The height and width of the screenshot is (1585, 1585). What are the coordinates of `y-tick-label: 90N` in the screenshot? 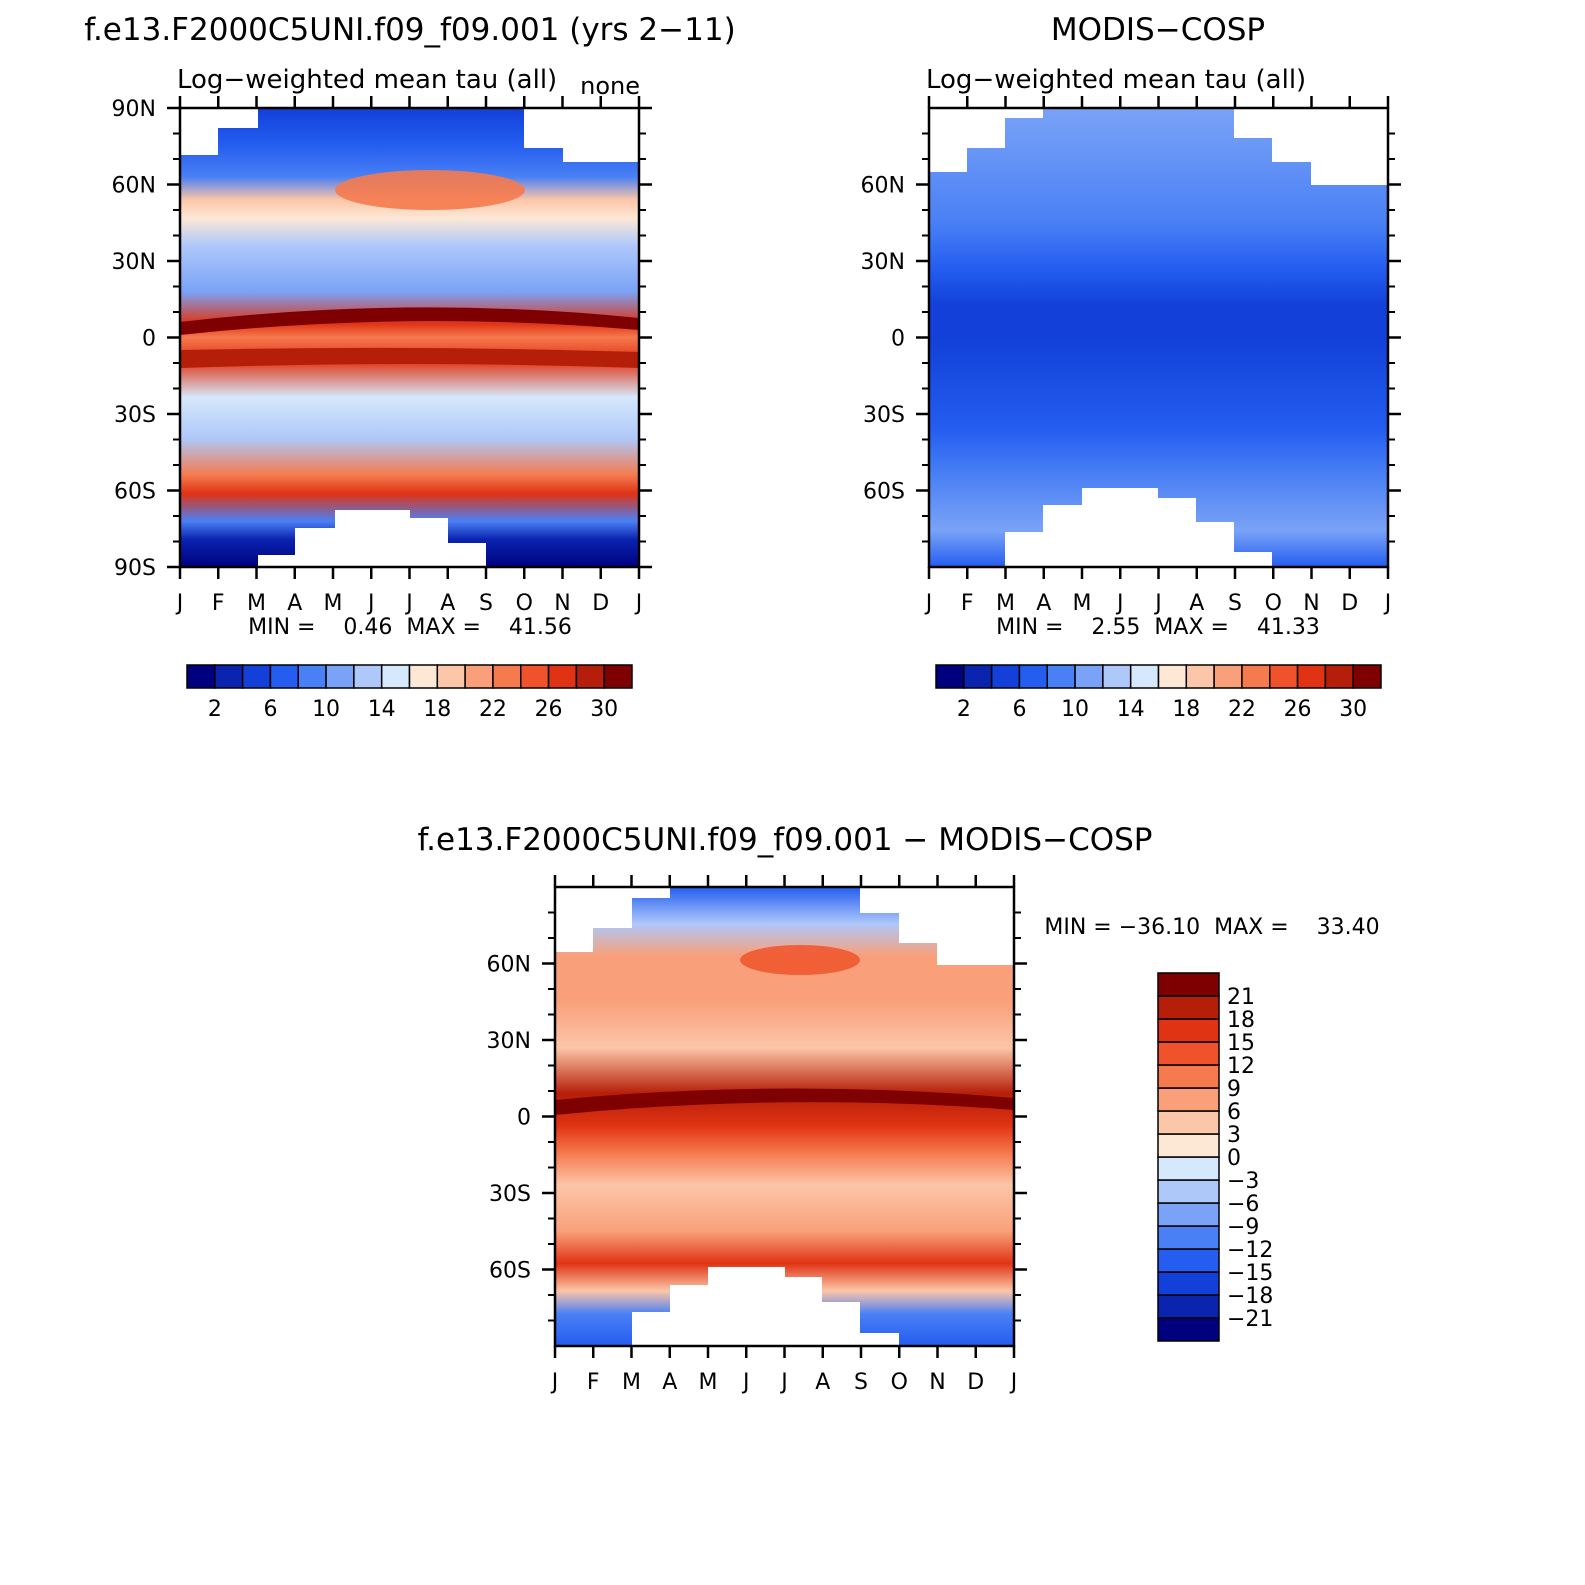 It's located at (134, 109).